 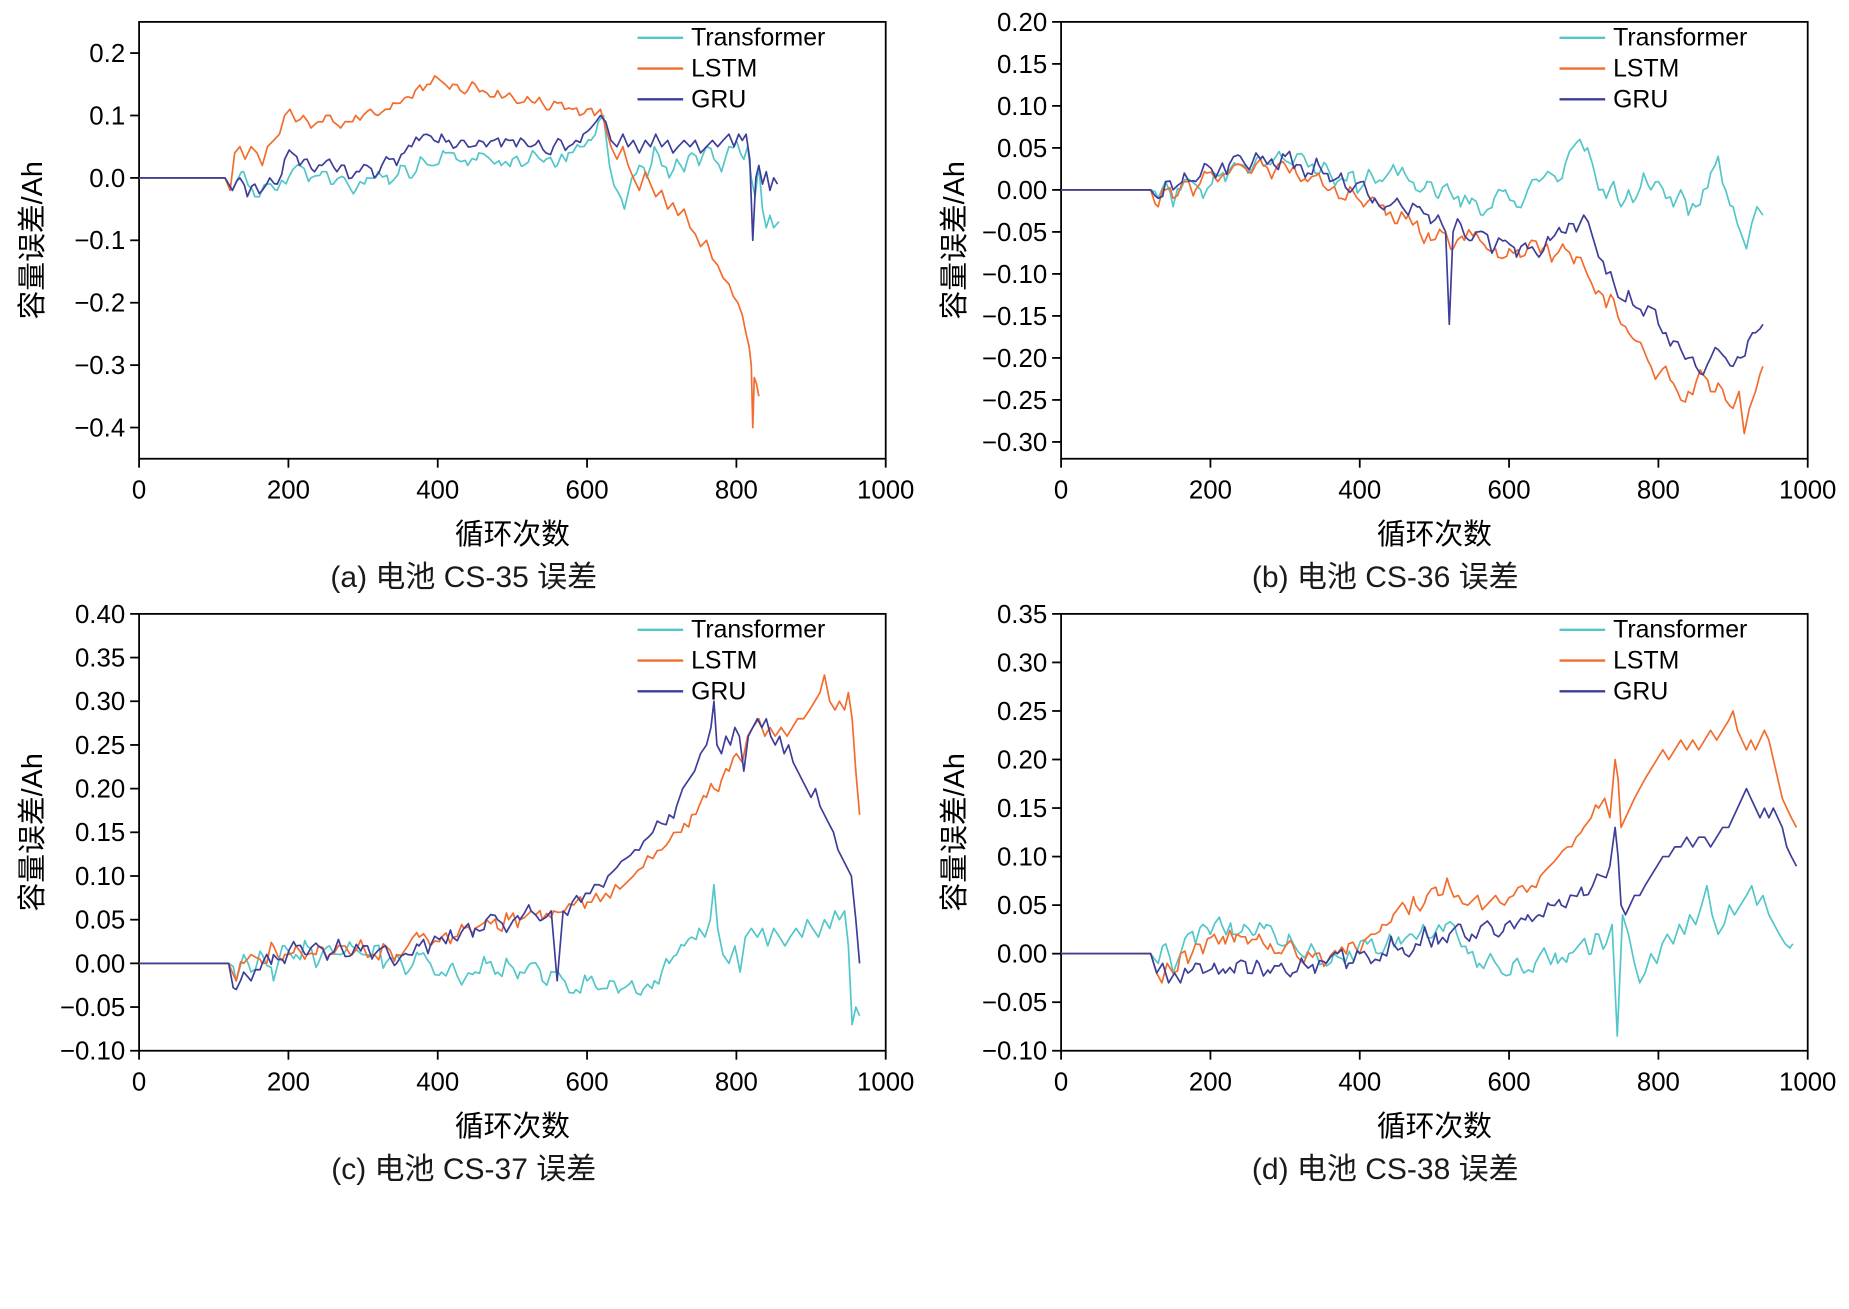 What do you see at coordinates (107, 54) in the screenshot?
I see `y-tick-label: 0.2` at bounding box center [107, 54].